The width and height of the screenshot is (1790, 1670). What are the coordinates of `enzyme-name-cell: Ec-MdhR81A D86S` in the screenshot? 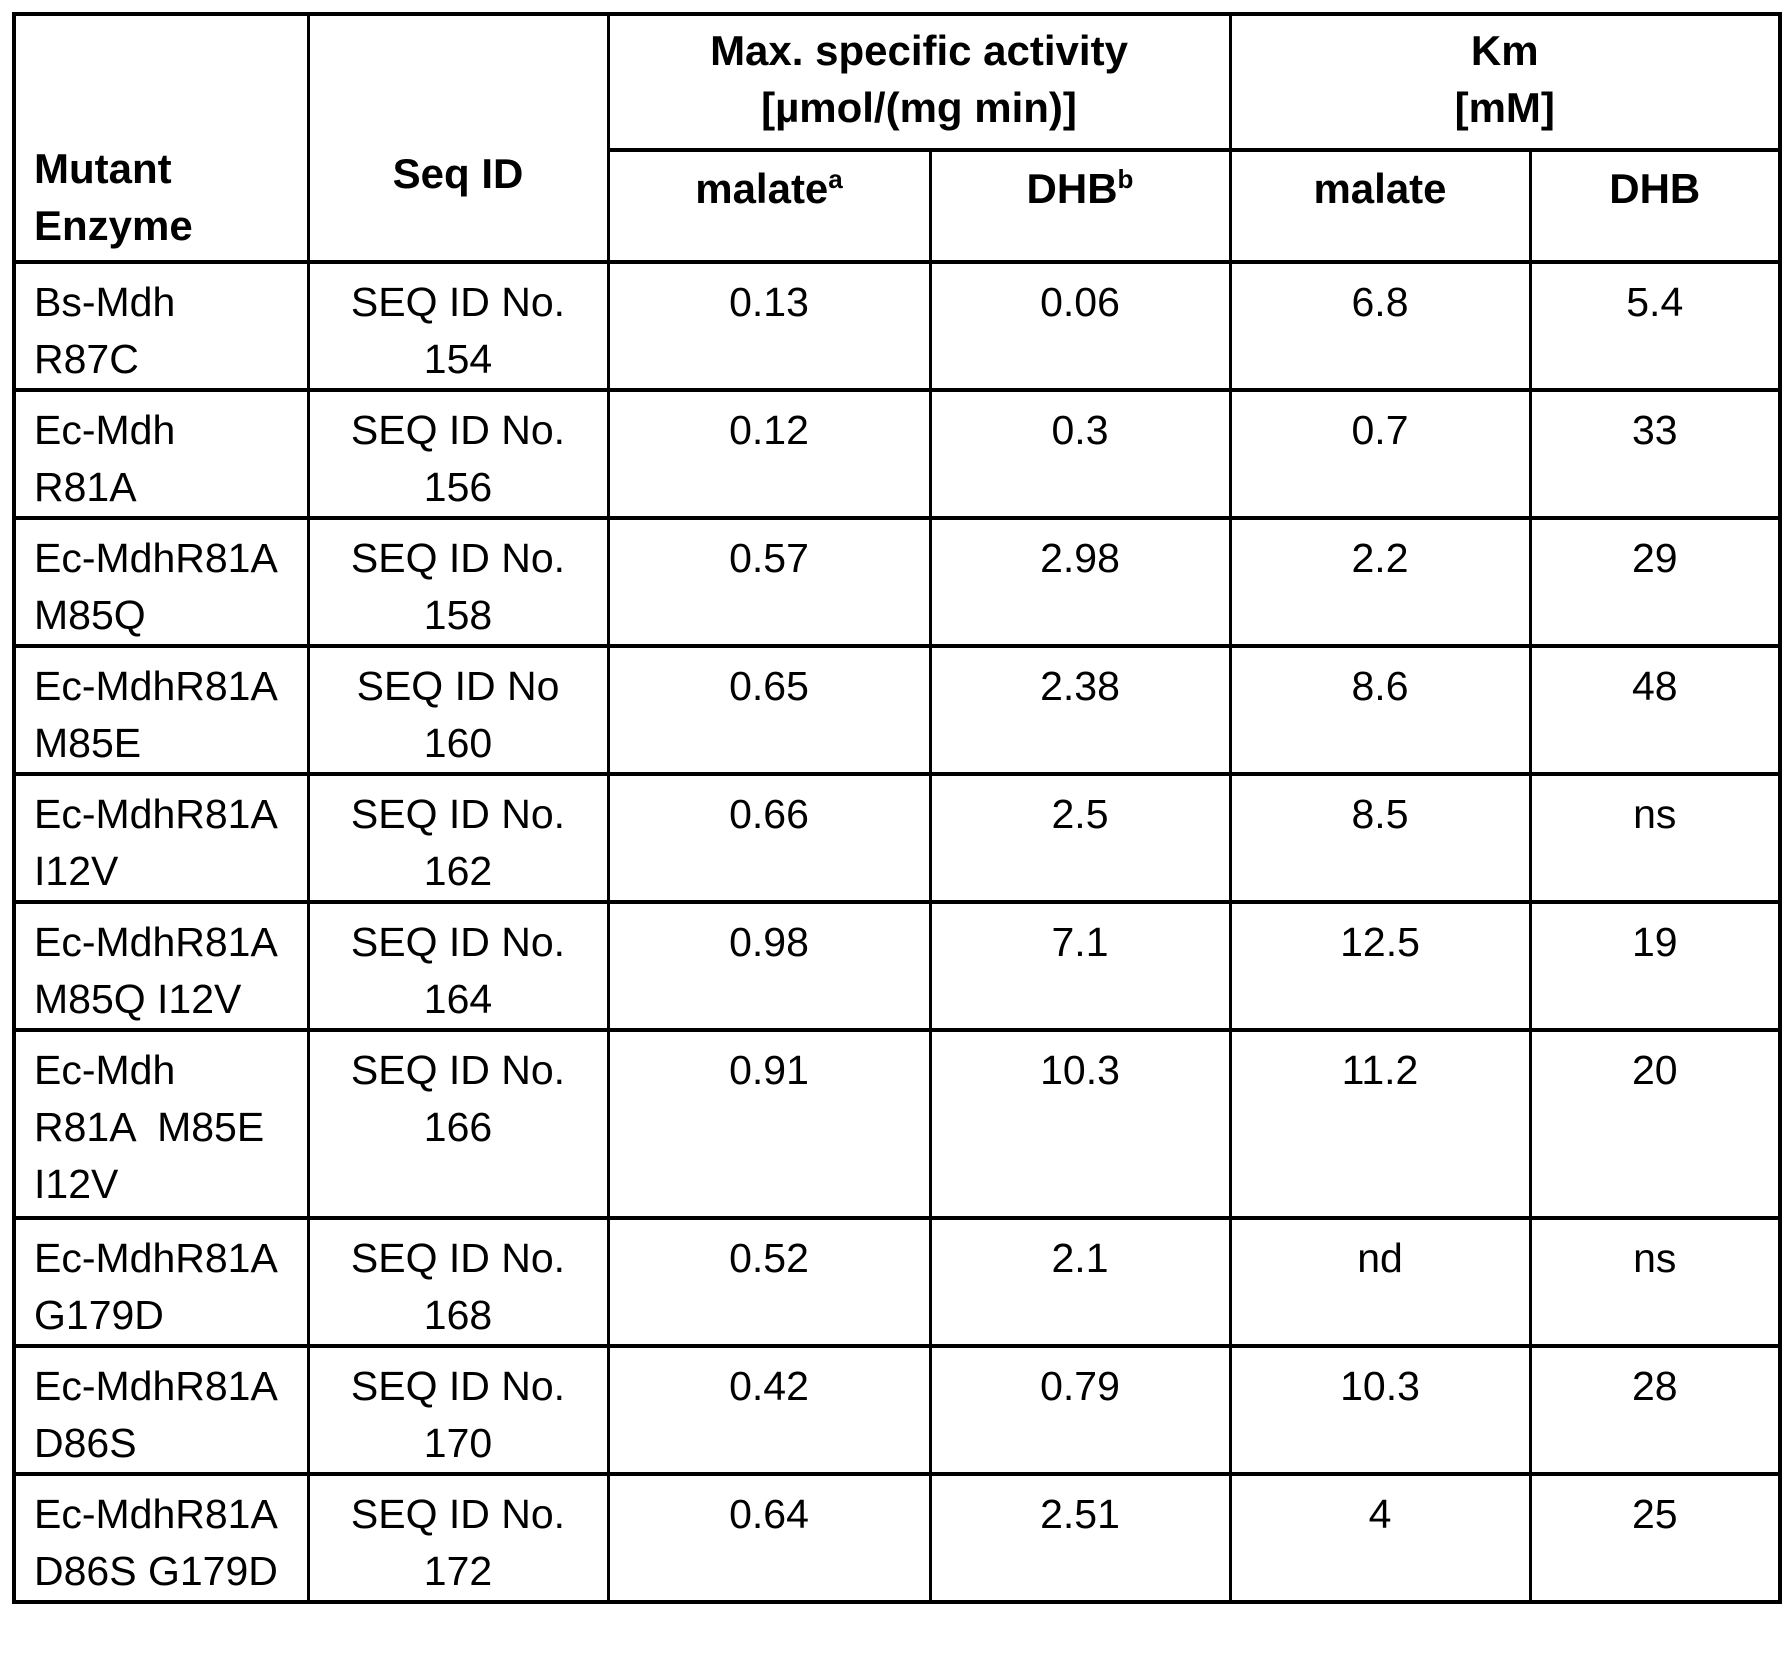 It's located at (161, 1410).